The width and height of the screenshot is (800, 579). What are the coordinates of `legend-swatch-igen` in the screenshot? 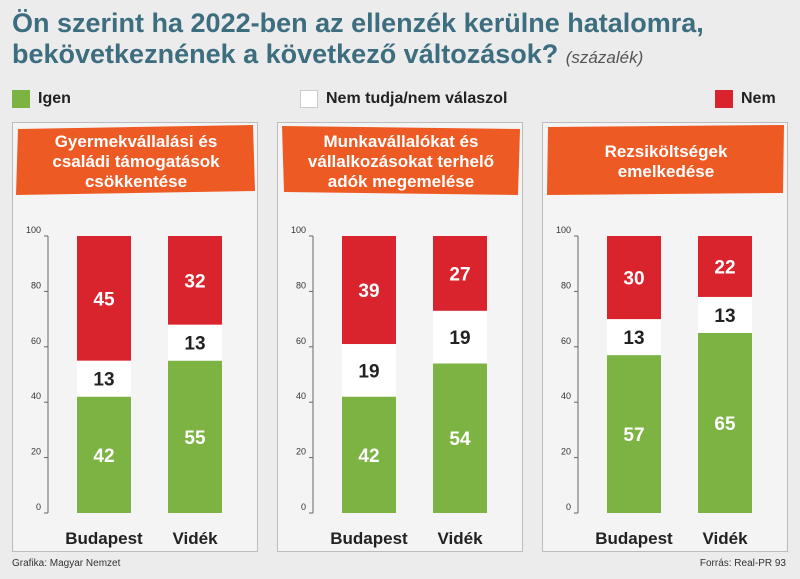 It's located at (21, 99).